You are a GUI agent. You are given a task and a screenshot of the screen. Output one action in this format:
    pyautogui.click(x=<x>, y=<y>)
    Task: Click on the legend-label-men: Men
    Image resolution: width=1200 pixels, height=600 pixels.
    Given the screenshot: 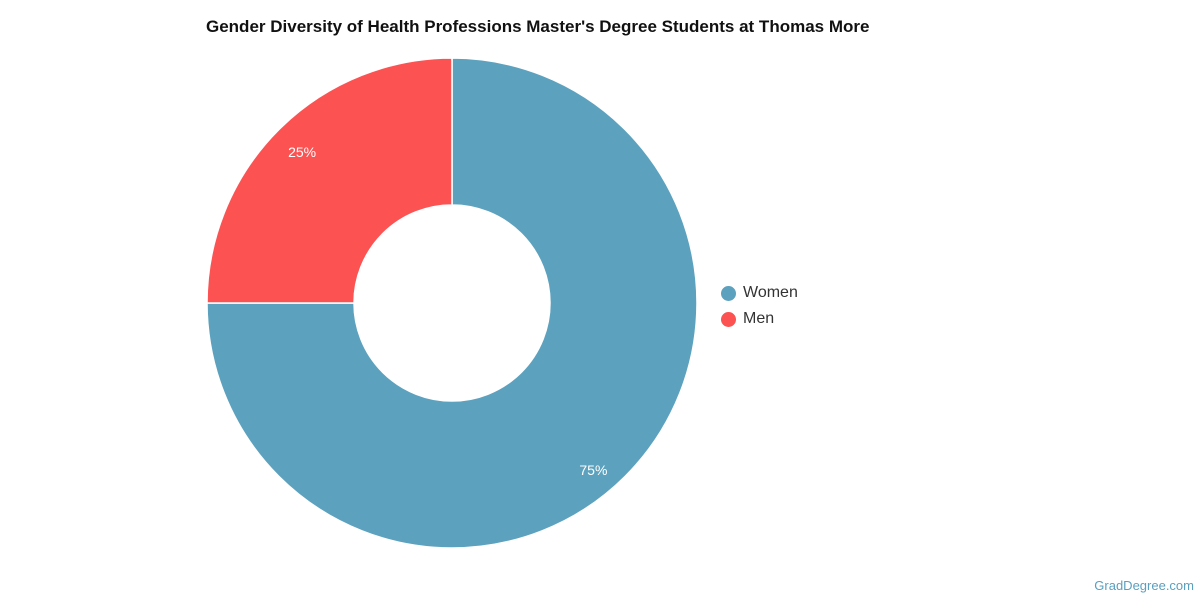 What is the action you would take?
    pyautogui.click(x=759, y=318)
    